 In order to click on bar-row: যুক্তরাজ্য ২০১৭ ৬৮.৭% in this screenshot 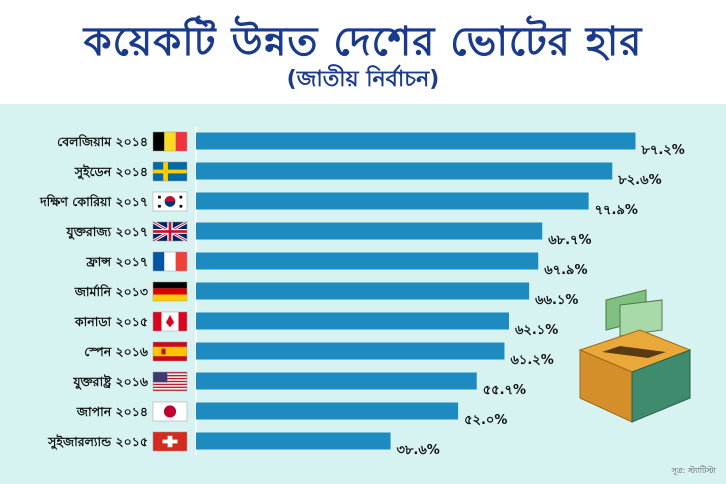, I will do `click(329, 234)`.